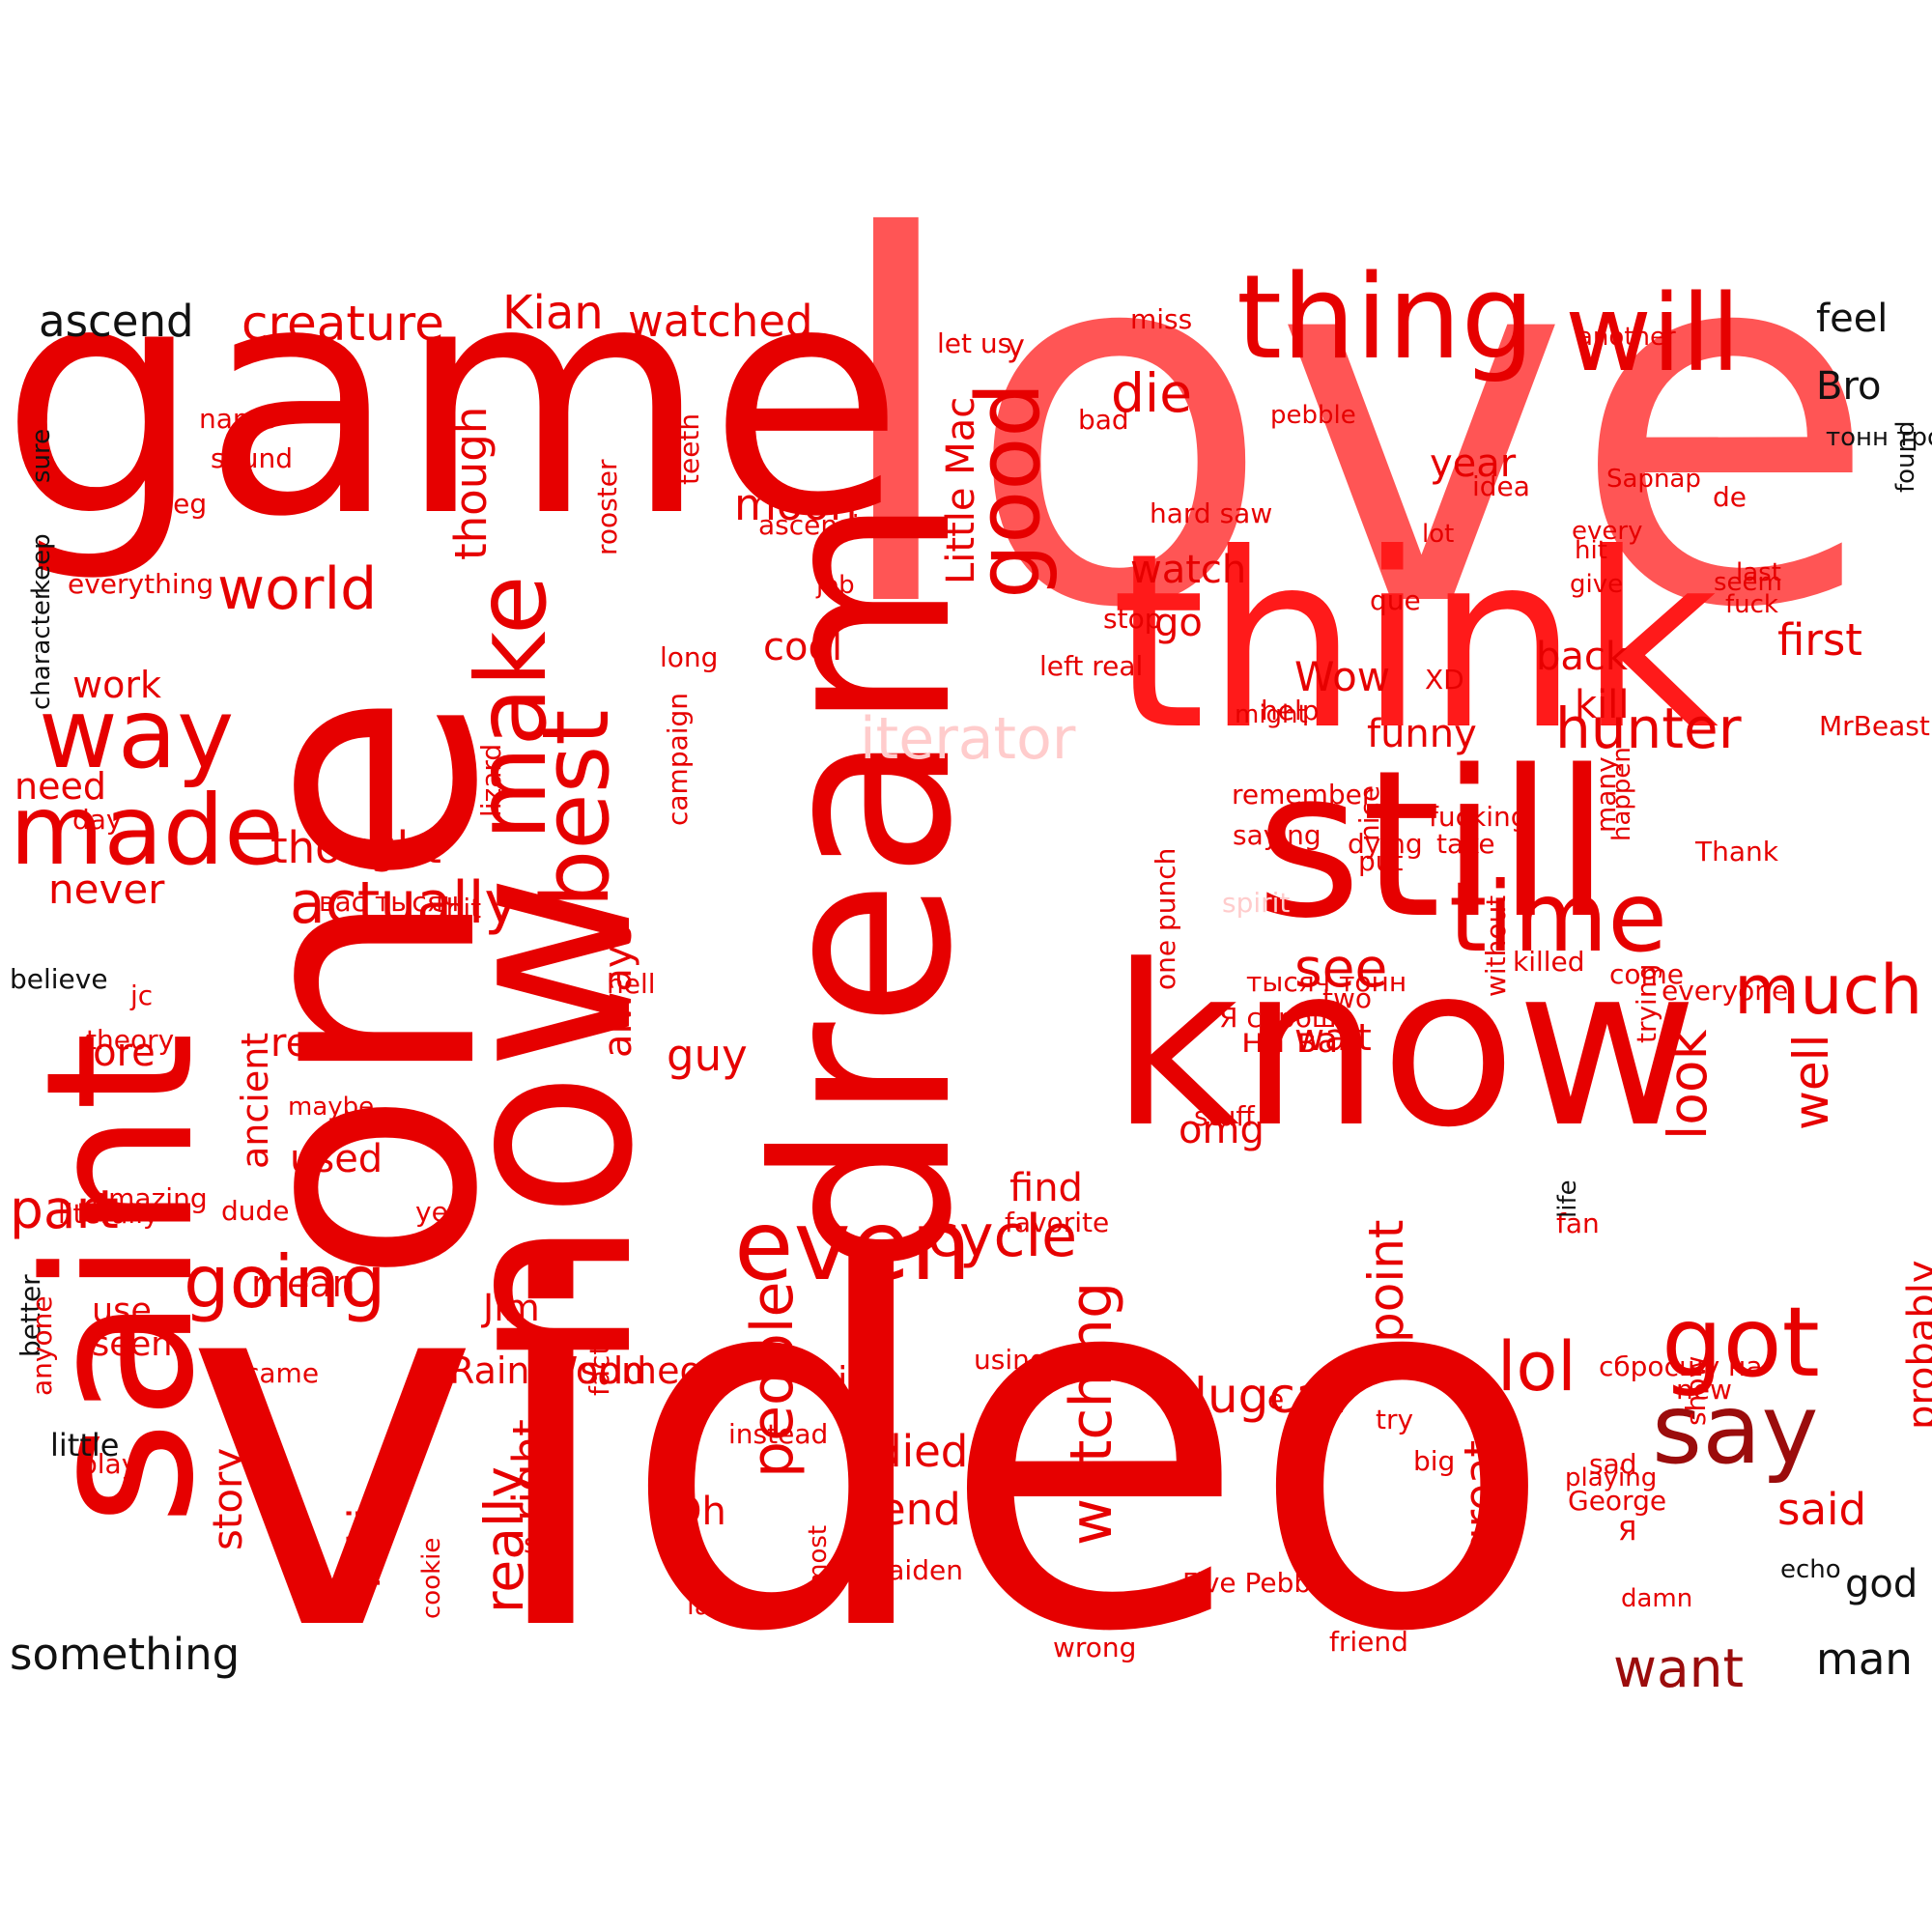  I want to click on word-literally: literally, so click(108, 1214).